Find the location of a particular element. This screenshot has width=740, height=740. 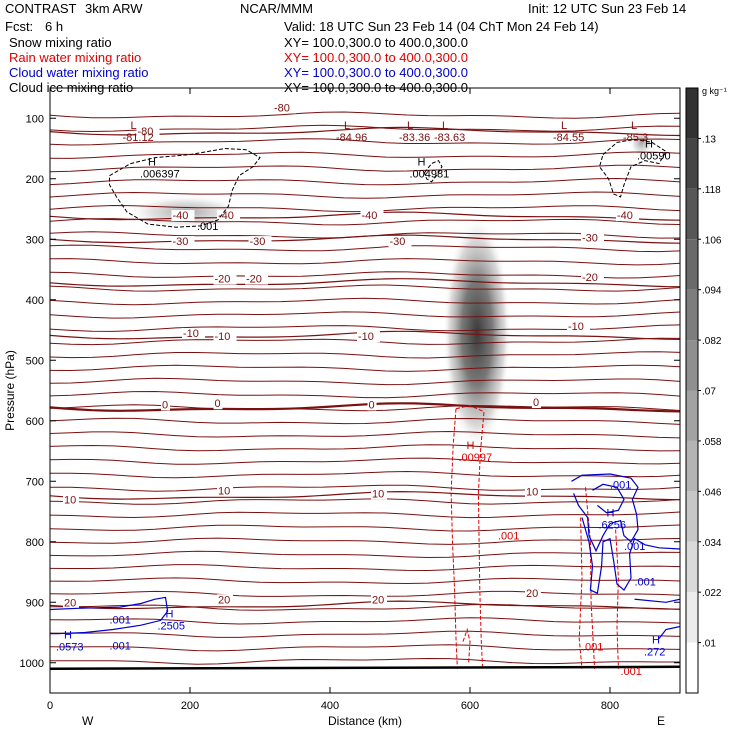

colorbar-unit: g kg⁻¹ is located at coordinates (714, 91).